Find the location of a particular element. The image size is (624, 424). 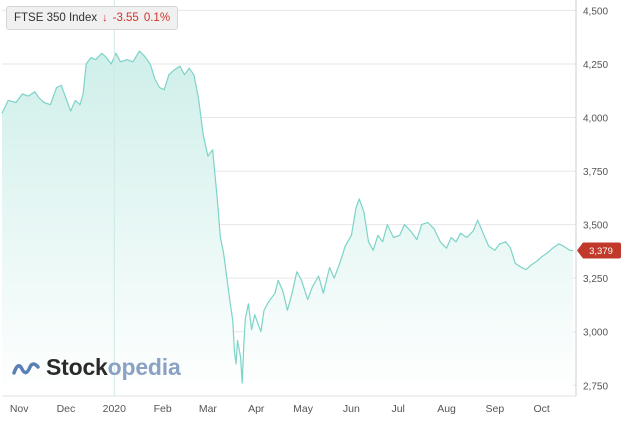

logo-text-main: Stock is located at coordinates (77, 367).